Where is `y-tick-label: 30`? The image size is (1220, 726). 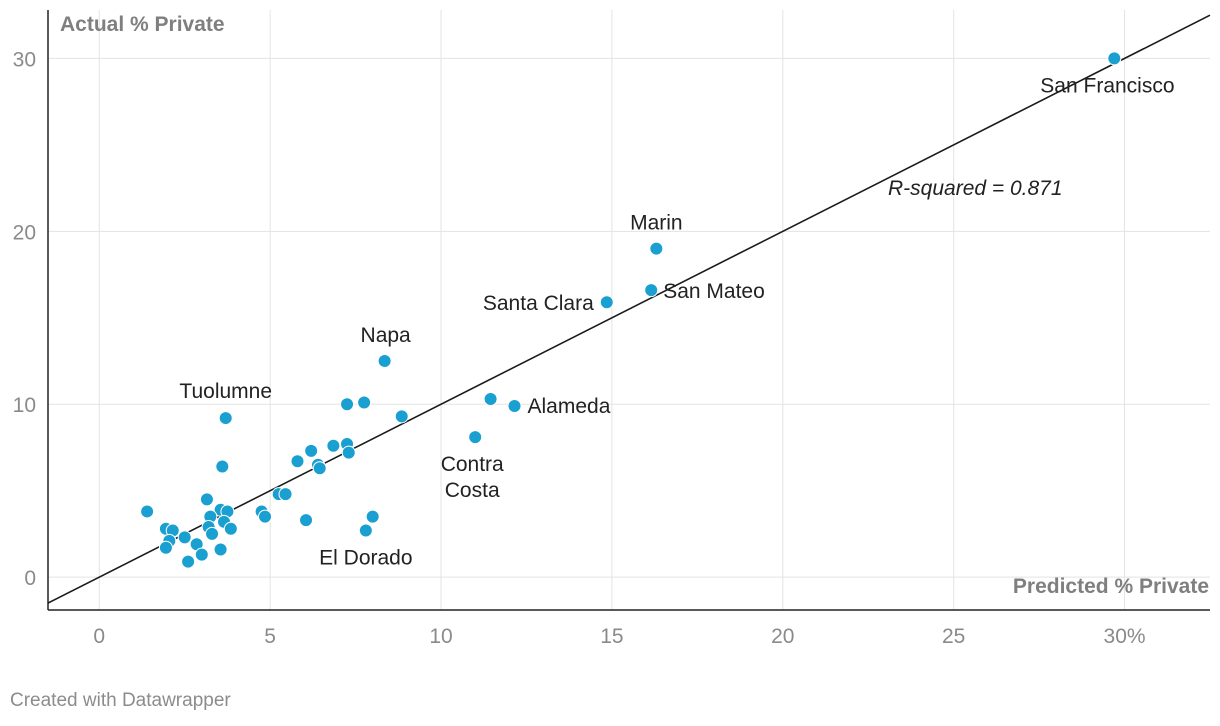 y-tick-label: 30 is located at coordinates (24, 59).